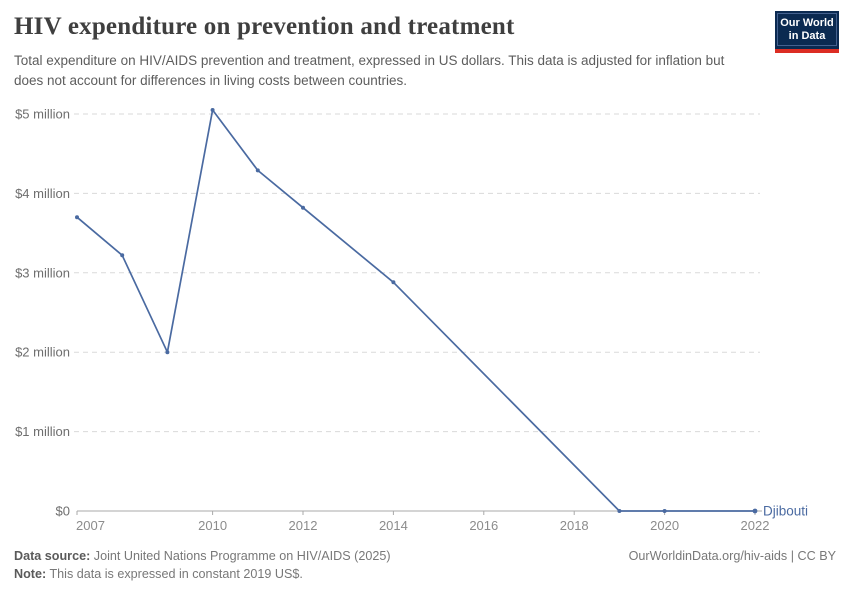 Image resolution: width=850 pixels, height=600 pixels. Describe the element at coordinates (807, 36) in the screenshot. I see `logo-text-line2: in Data` at that location.